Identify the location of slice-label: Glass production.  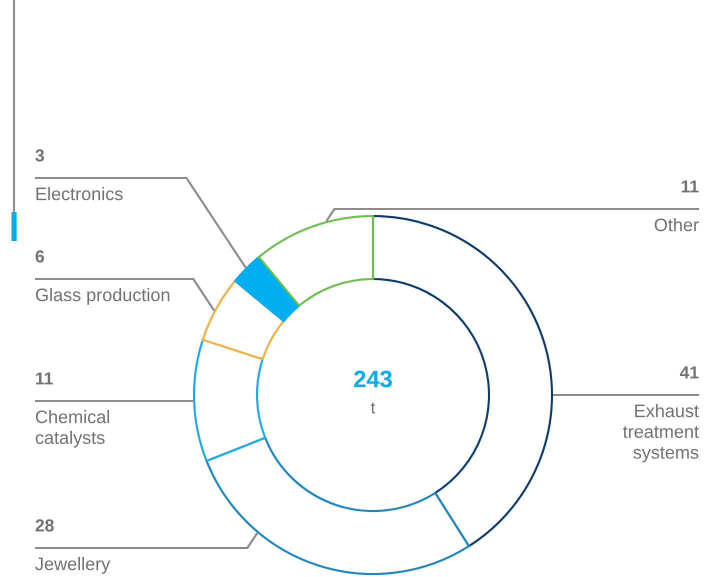
(103, 296).